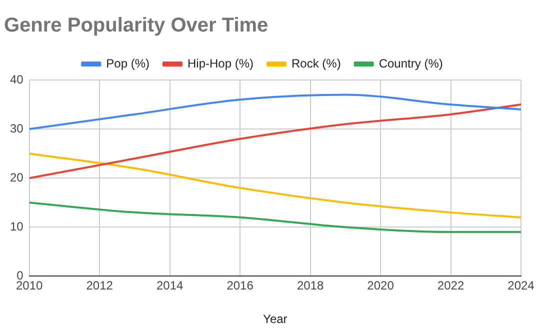  I want to click on y-tick-label: 20, so click(17, 177).